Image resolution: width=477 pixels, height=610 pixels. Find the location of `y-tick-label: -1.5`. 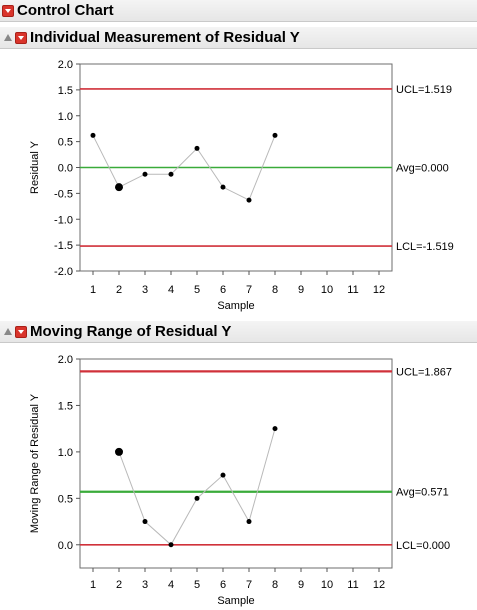

y-tick-label: -1.5 is located at coordinates (63, 246).